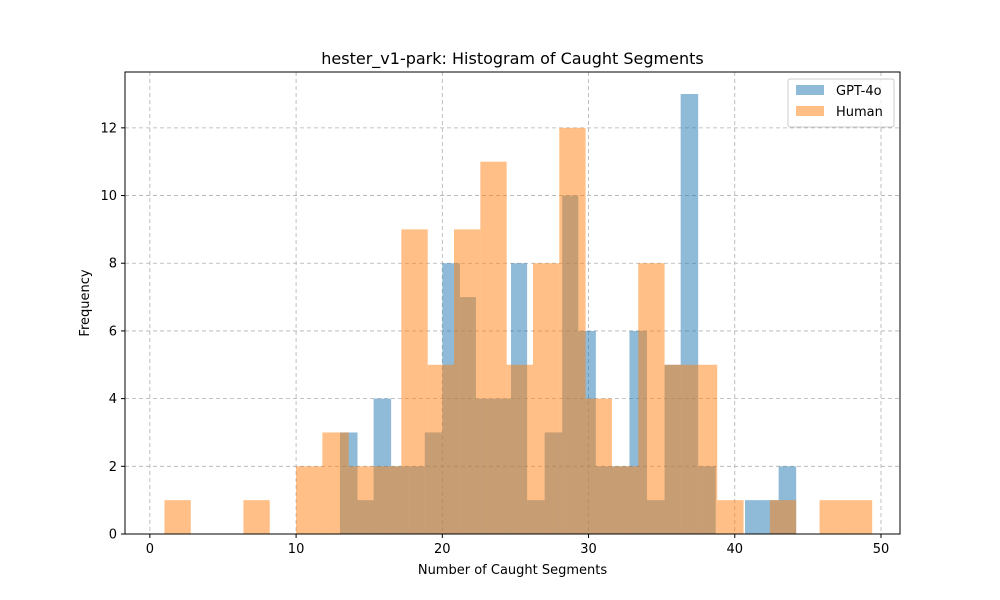 The image size is (1000, 600). Describe the element at coordinates (734, 549) in the screenshot. I see `x-tick-label: 40` at that location.